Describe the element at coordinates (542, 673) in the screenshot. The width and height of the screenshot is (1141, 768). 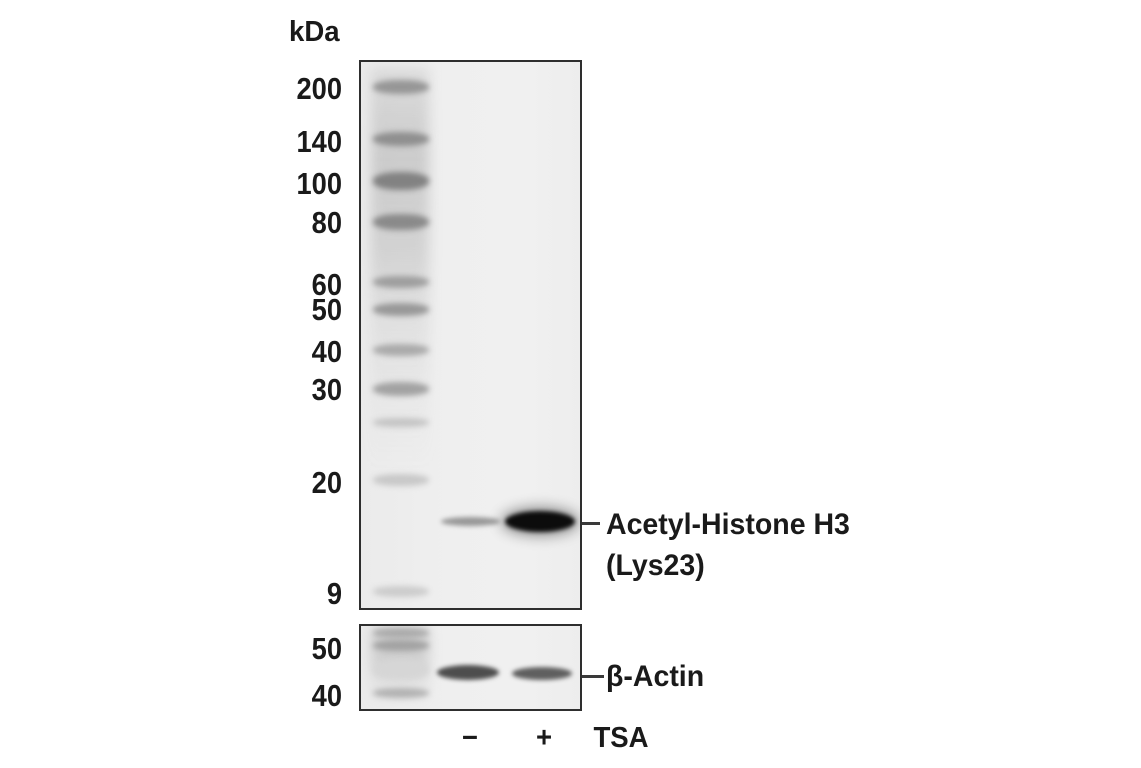
I see `actin-band-plus-tsa` at that location.